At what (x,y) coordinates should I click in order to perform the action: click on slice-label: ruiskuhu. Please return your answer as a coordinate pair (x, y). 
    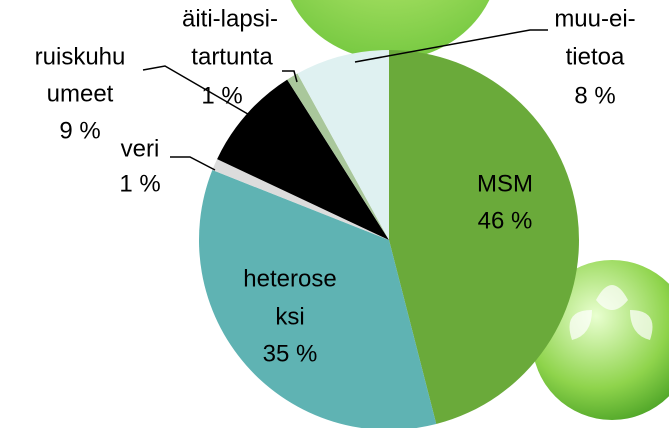
    Looking at the image, I should click on (80, 56).